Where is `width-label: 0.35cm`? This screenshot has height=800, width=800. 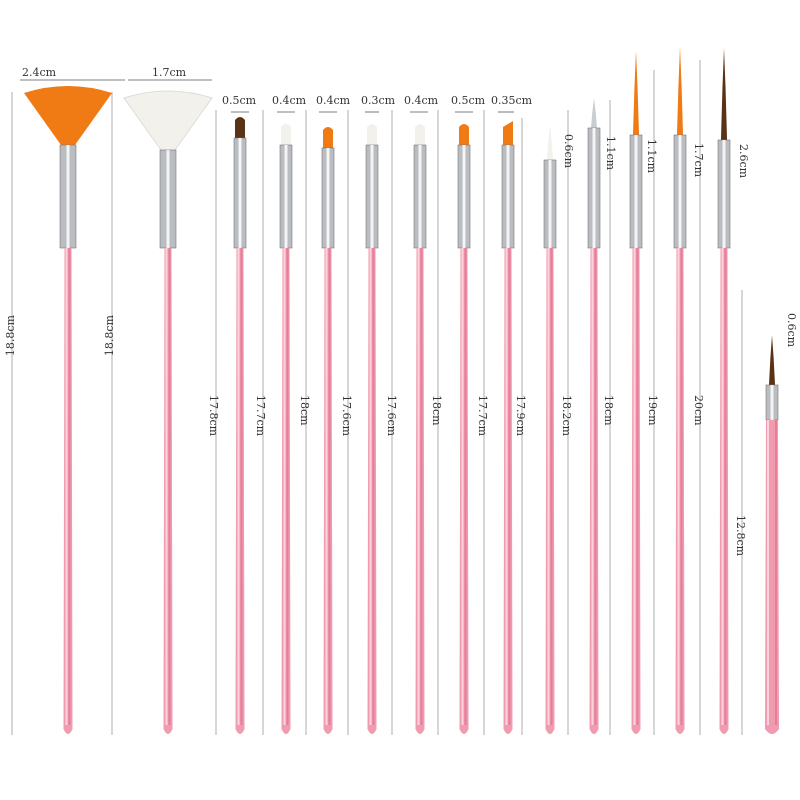
width-label: 0.35cm is located at coordinates (512, 100).